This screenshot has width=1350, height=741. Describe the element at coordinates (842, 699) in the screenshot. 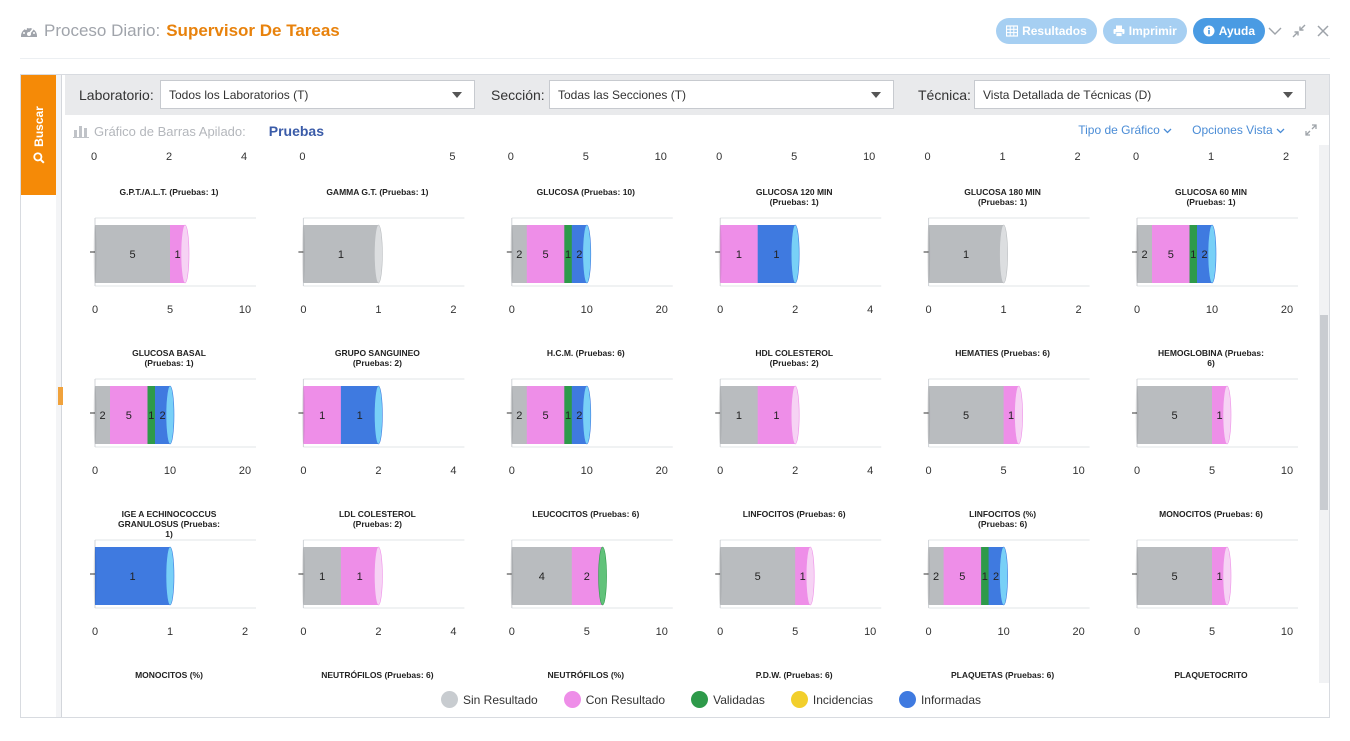

I see `legend-label: Incidencias` at that location.